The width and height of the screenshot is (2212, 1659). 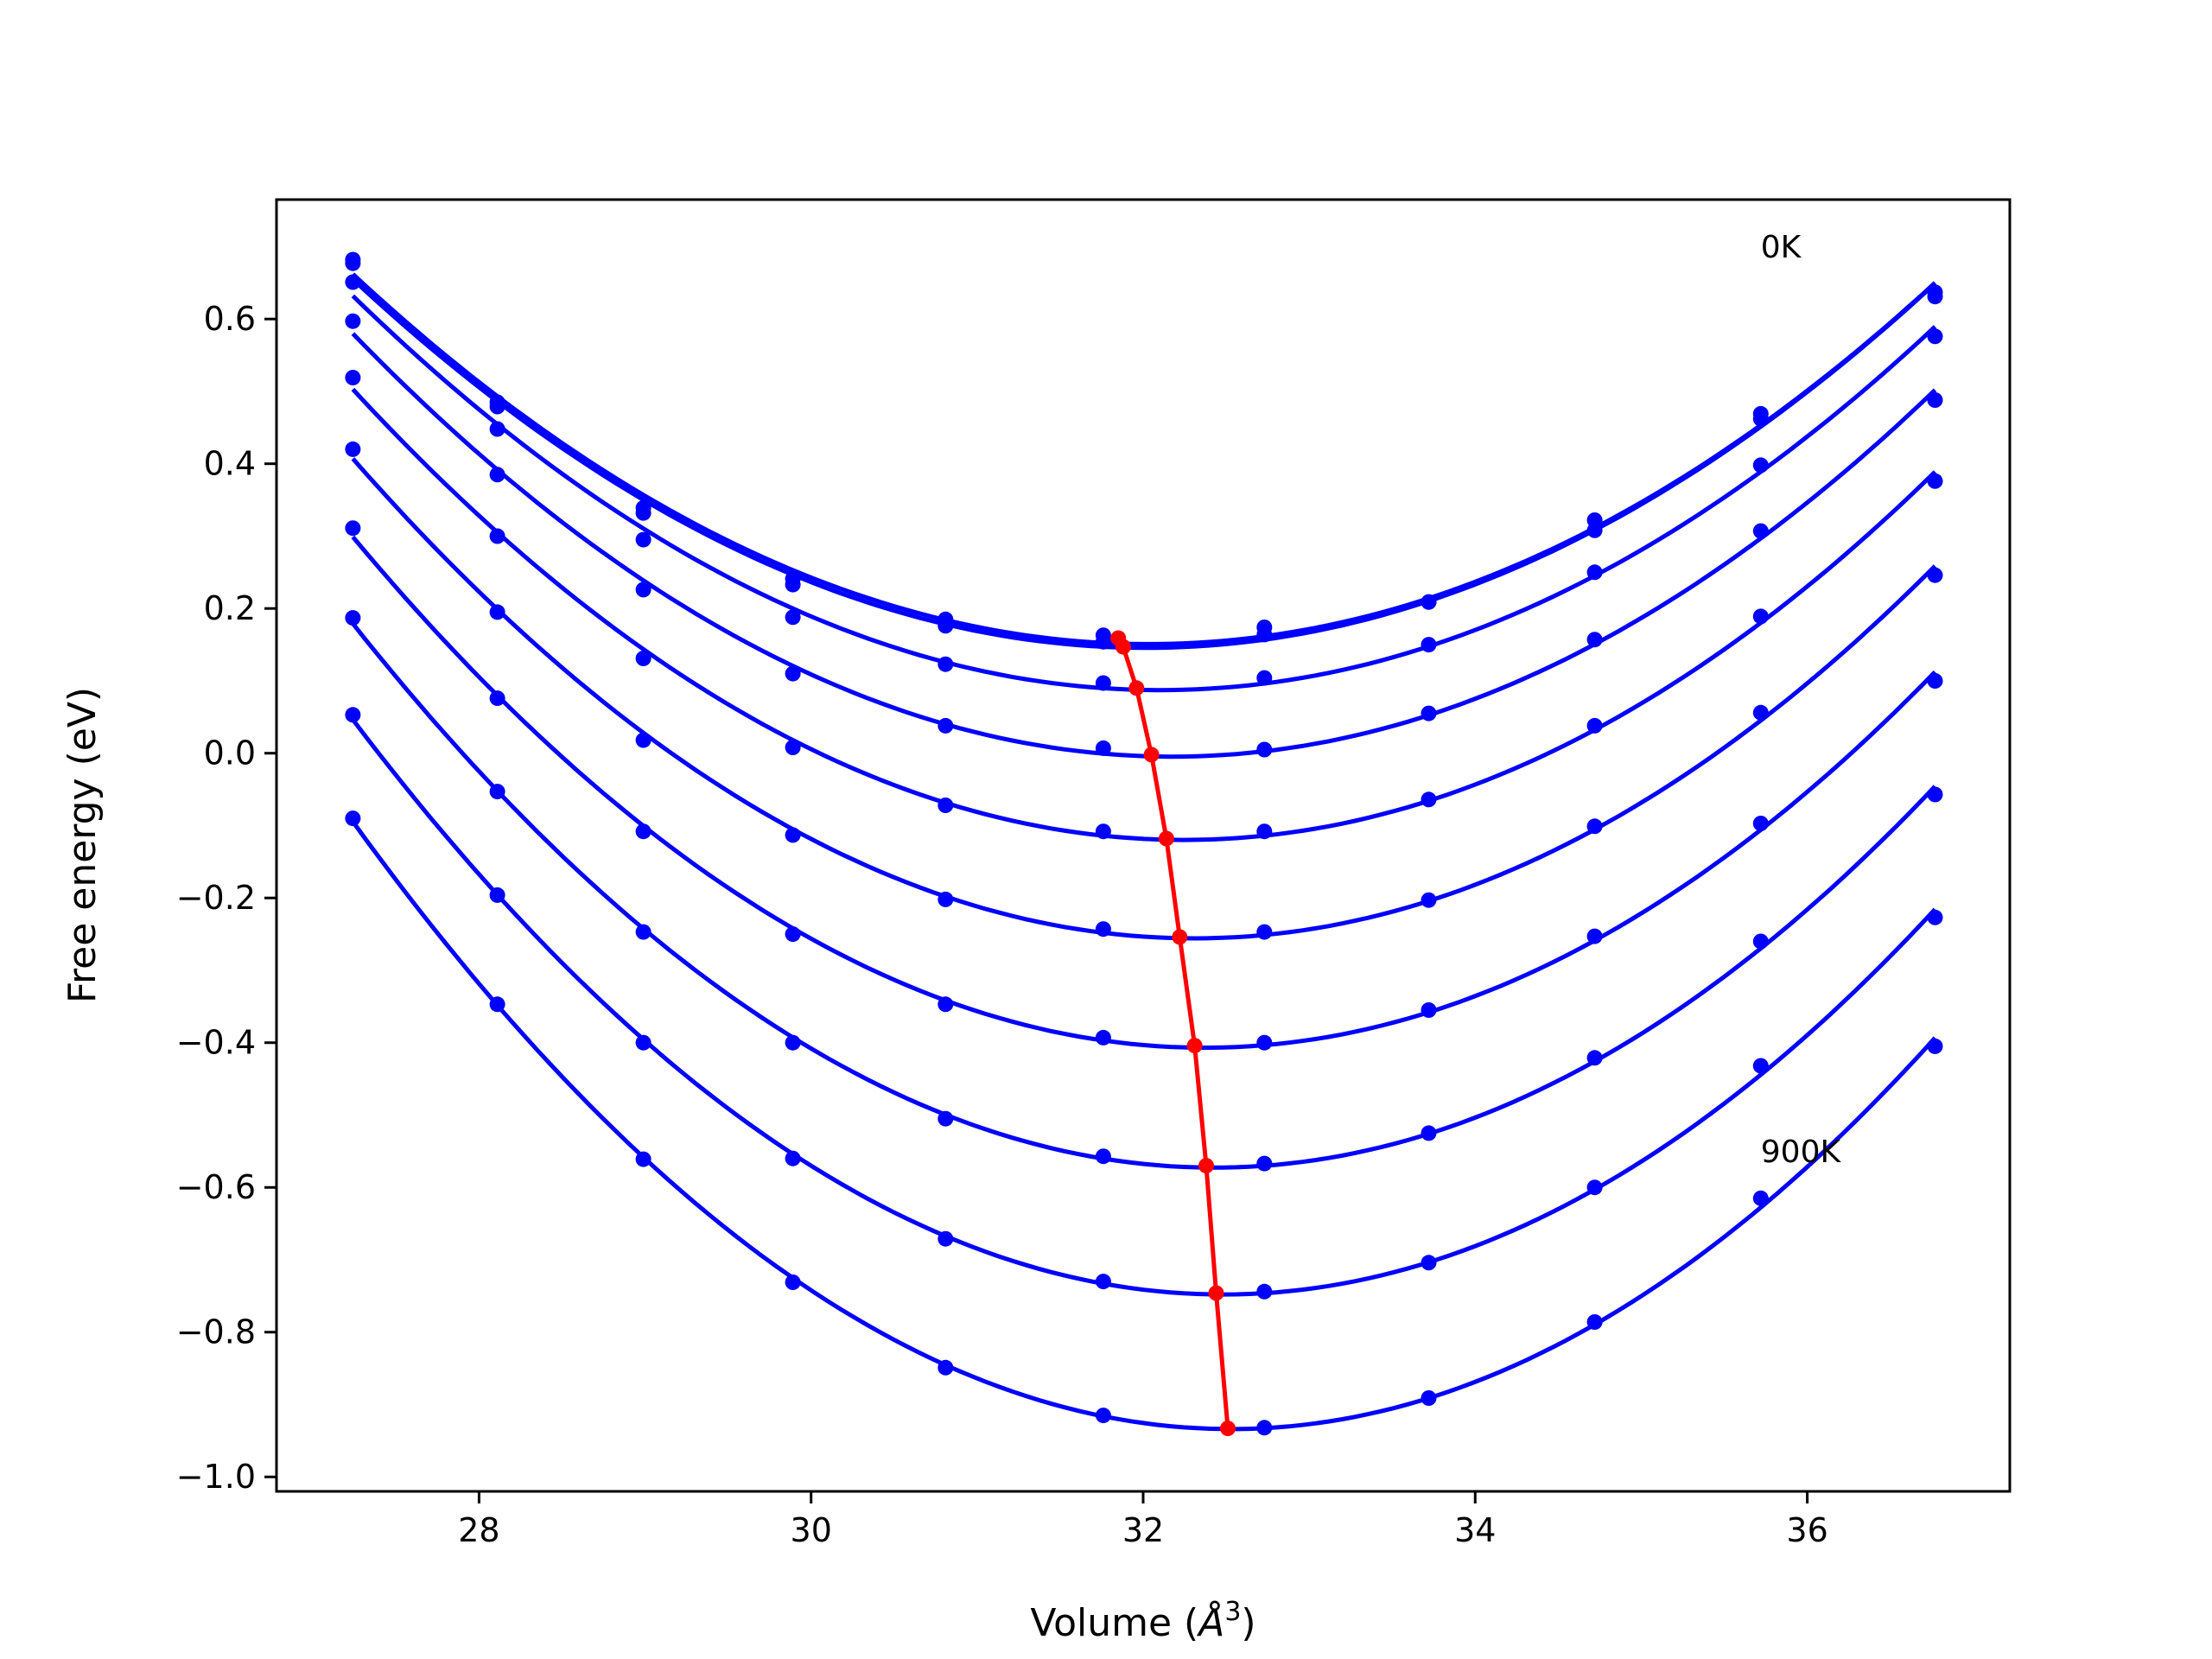 What do you see at coordinates (230, 319) in the screenshot?
I see `y-tick-label-8: 0.6` at bounding box center [230, 319].